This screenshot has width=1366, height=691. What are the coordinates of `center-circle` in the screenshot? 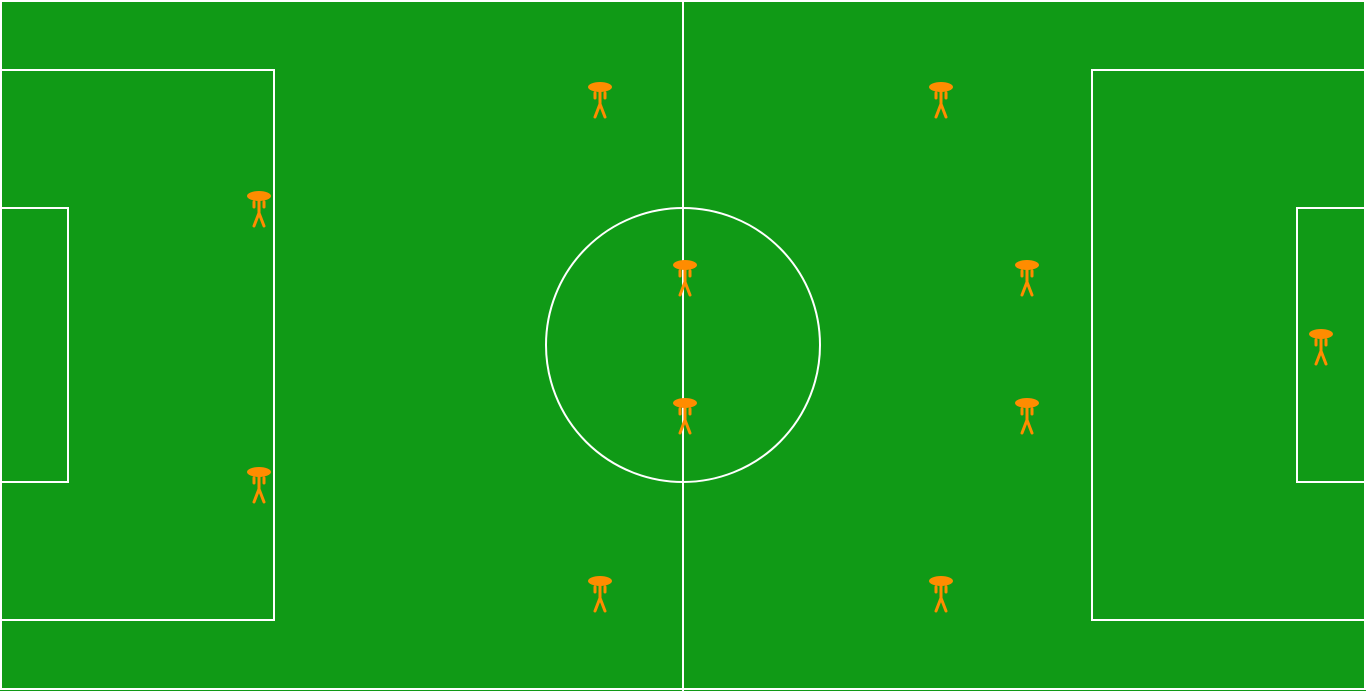 It's located at (683, 345).